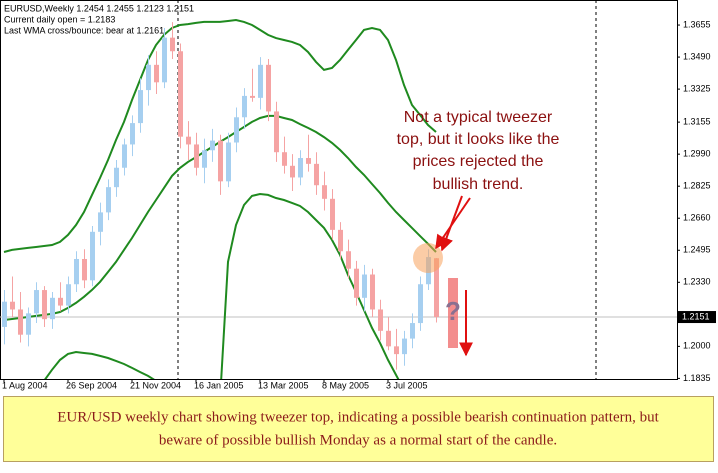 The image size is (718, 473). Describe the element at coordinates (697, 250) in the screenshot. I see `y-tick-label: 1.2495` at that location.